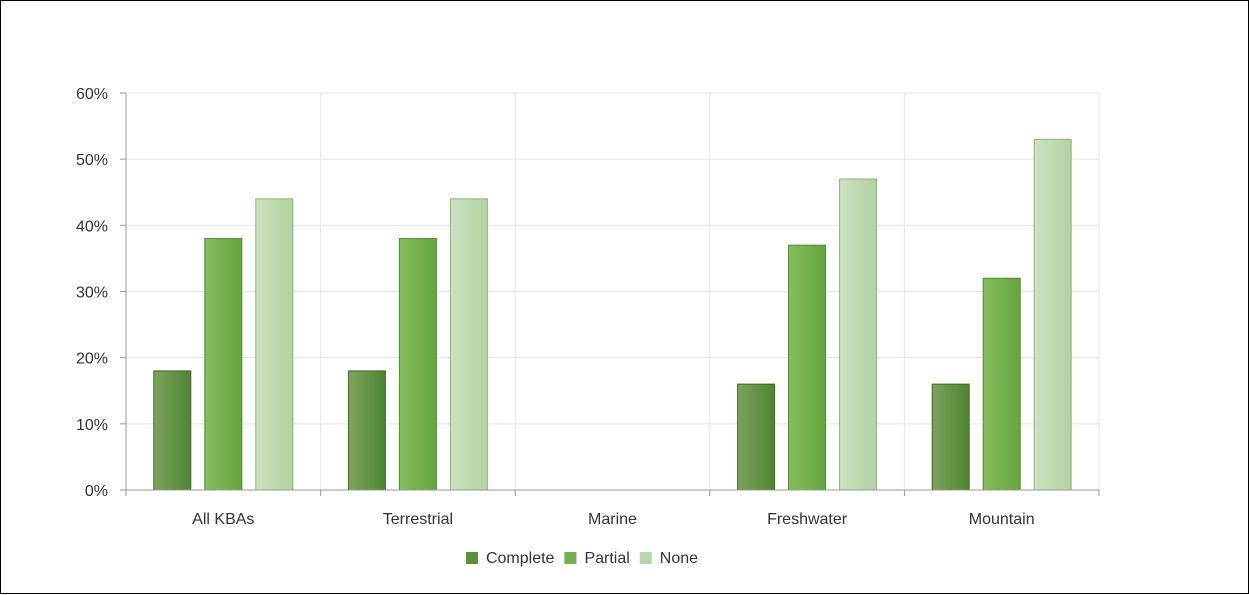 The width and height of the screenshot is (1249, 595). Describe the element at coordinates (950, 437) in the screenshot. I see `bar-complete-mountain` at that location.